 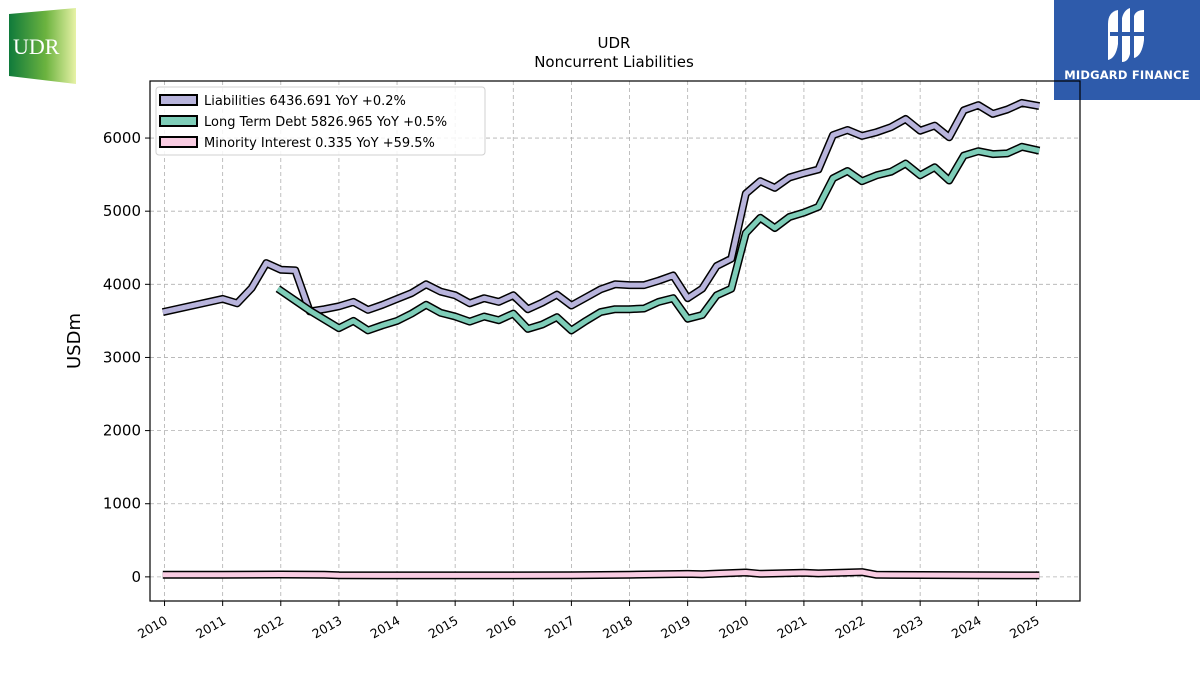 What do you see at coordinates (1024, 627) in the screenshot?
I see `x-tick-label: 2025` at bounding box center [1024, 627].